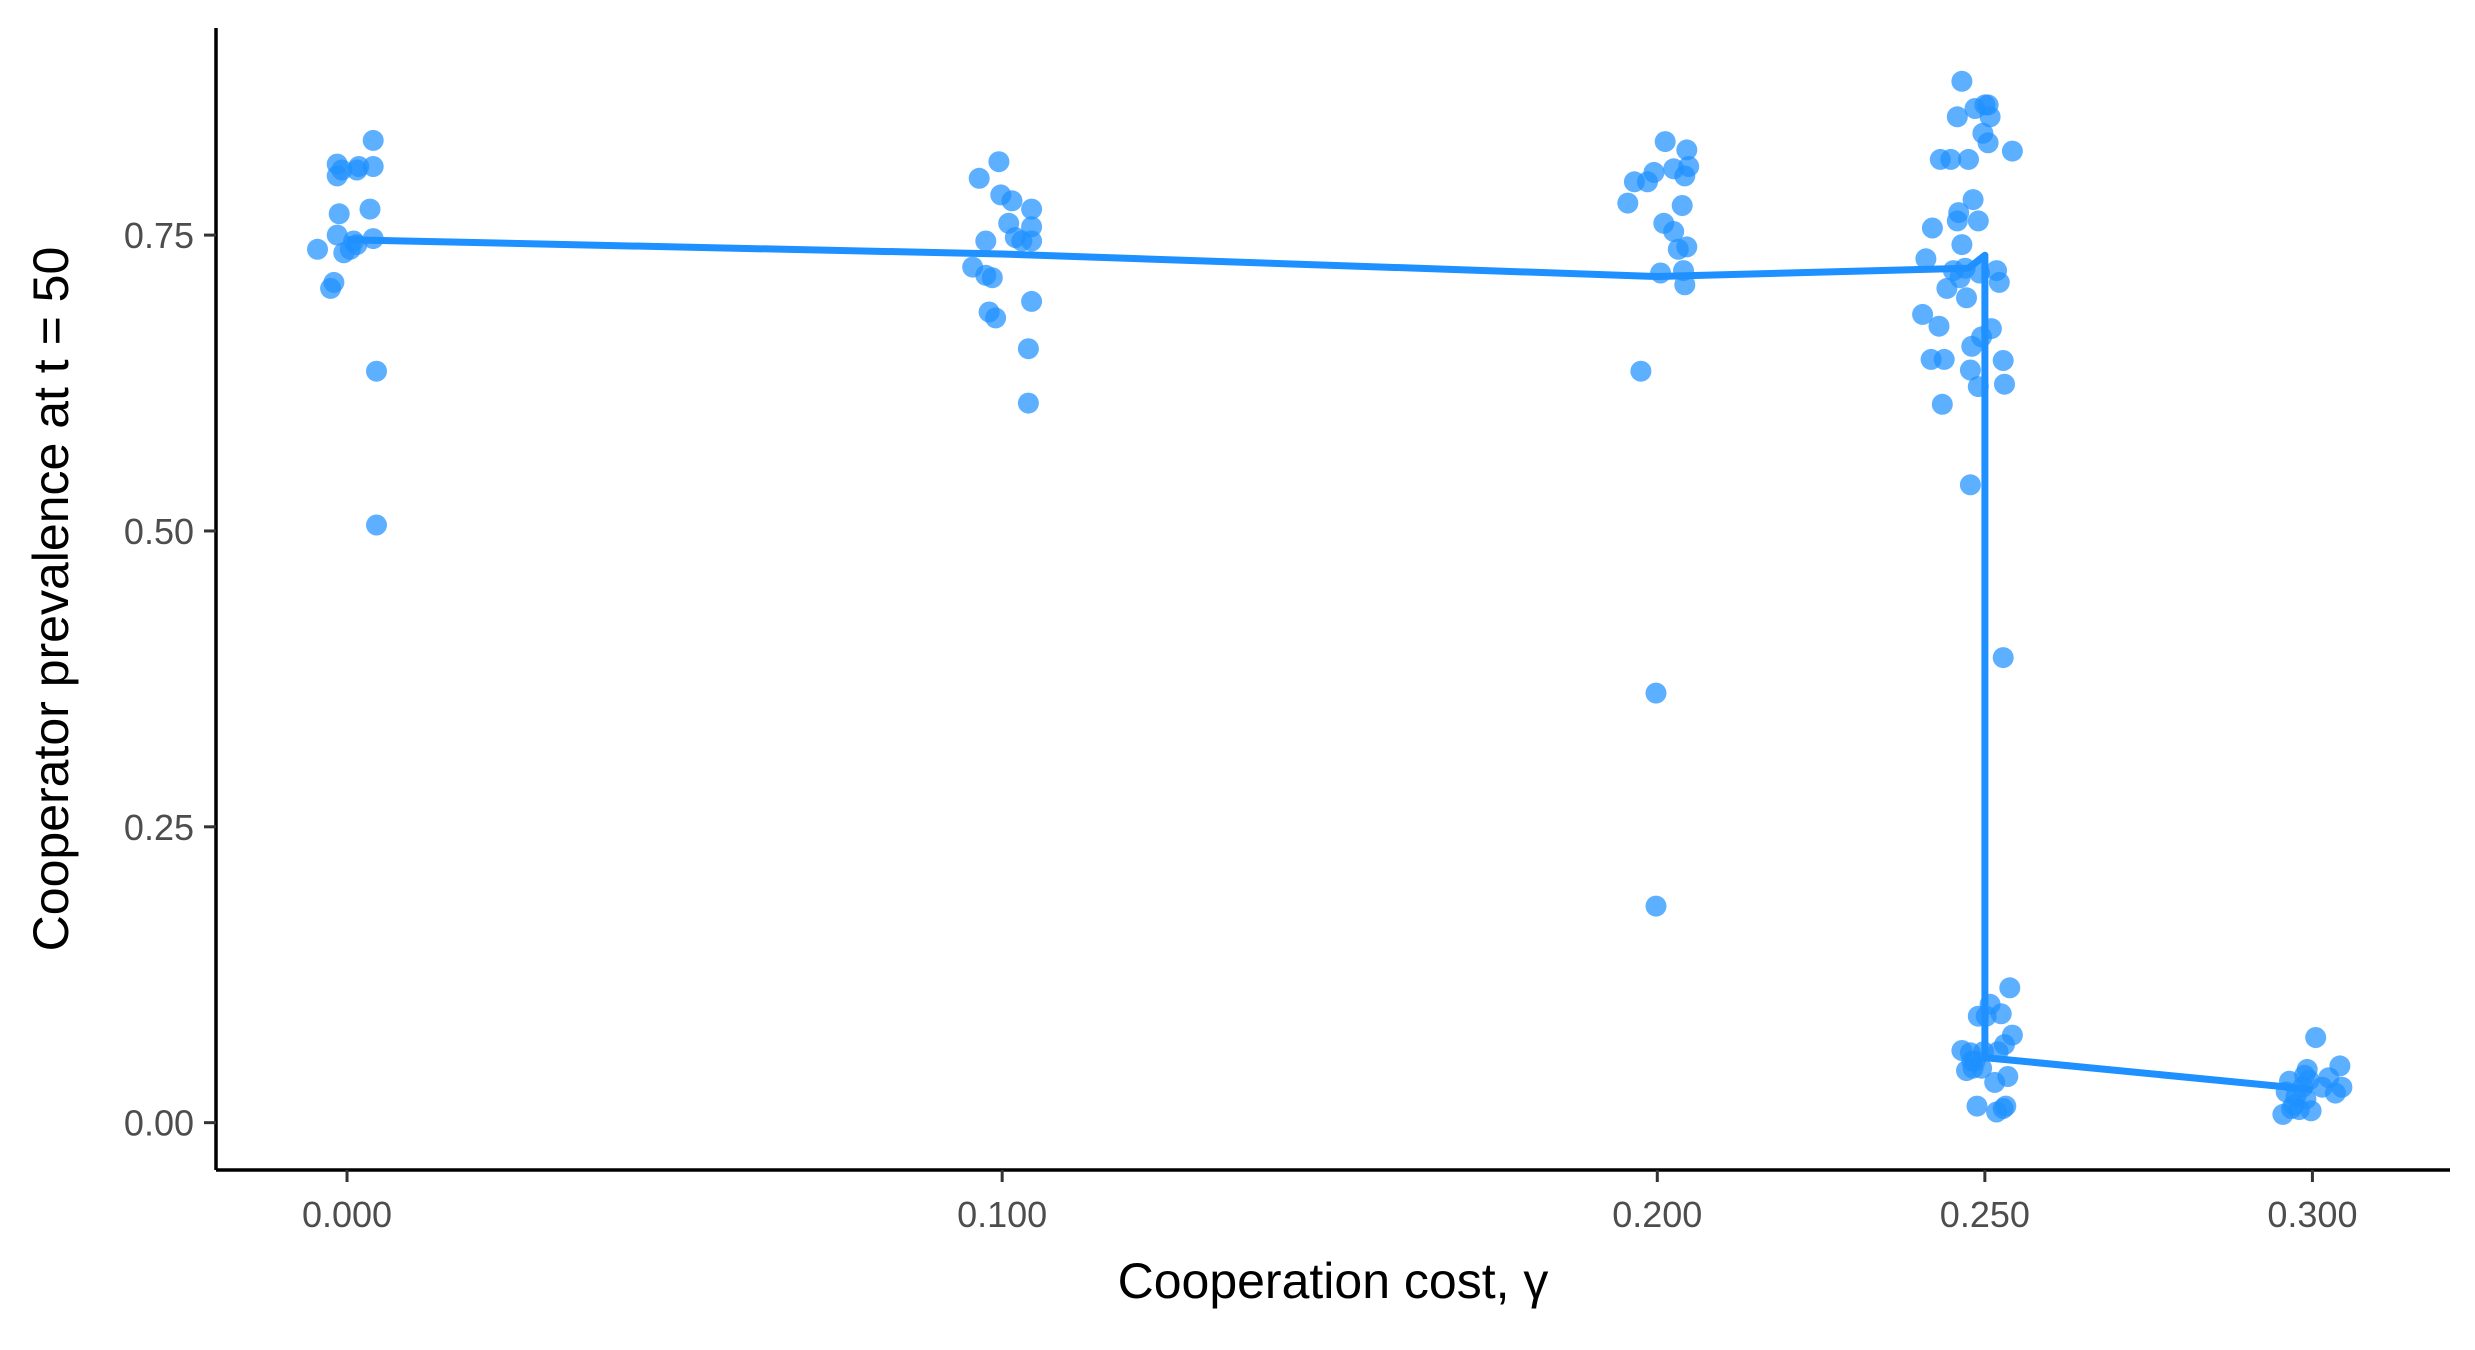  What do you see at coordinates (159, 531) in the screenshot?
I see `y-tick-label: 0.50` at bounding box center [159, 531].